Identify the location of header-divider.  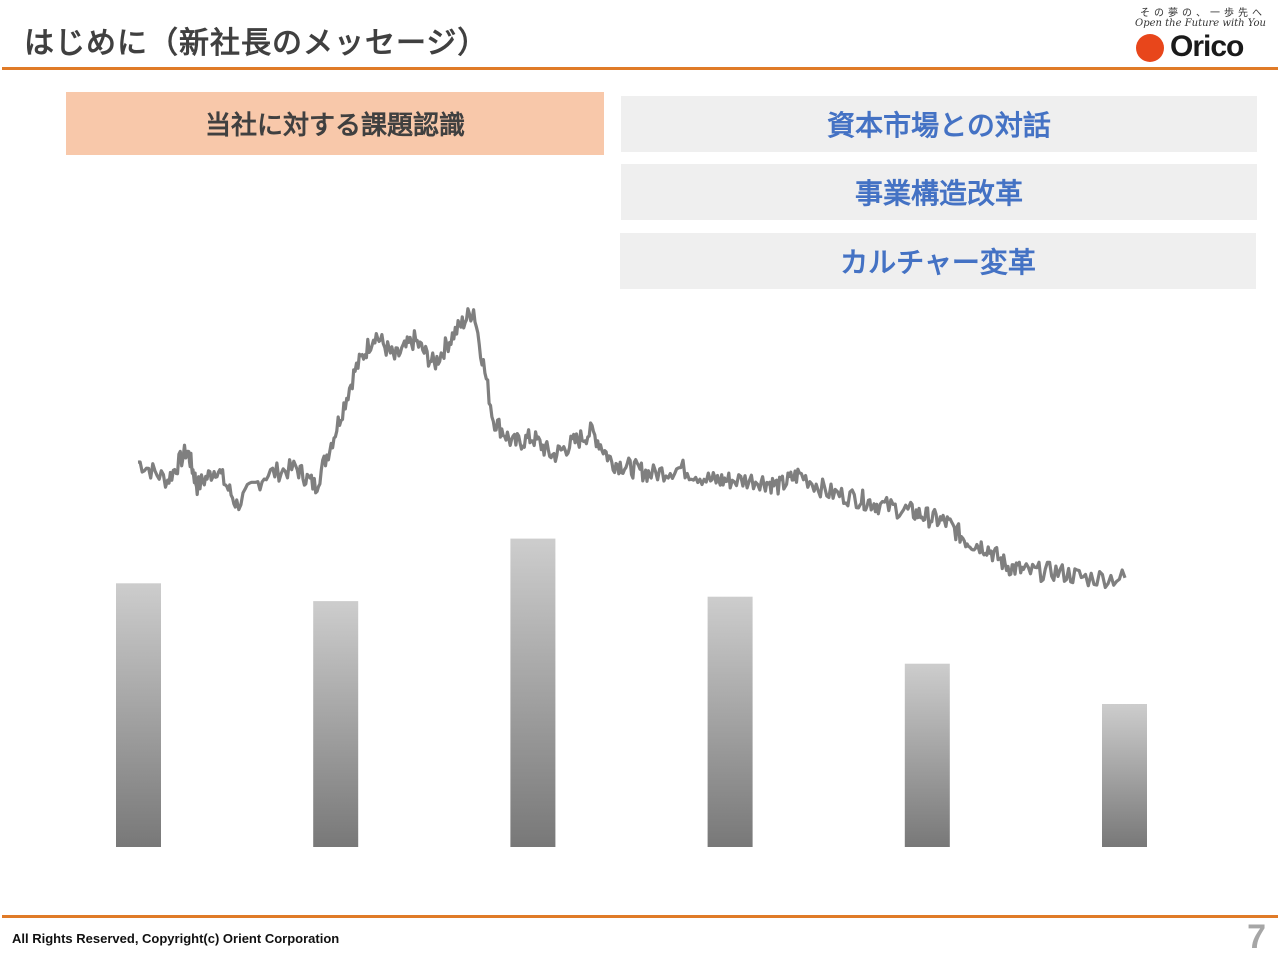
(640, 68).